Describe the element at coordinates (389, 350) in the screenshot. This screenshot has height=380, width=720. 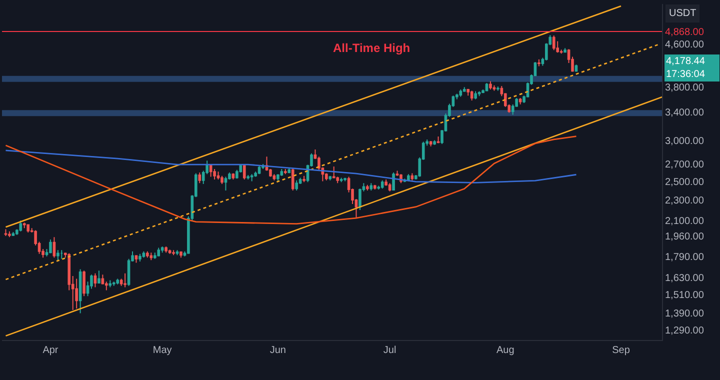
I see `x-tick-label: Jul` at that location.